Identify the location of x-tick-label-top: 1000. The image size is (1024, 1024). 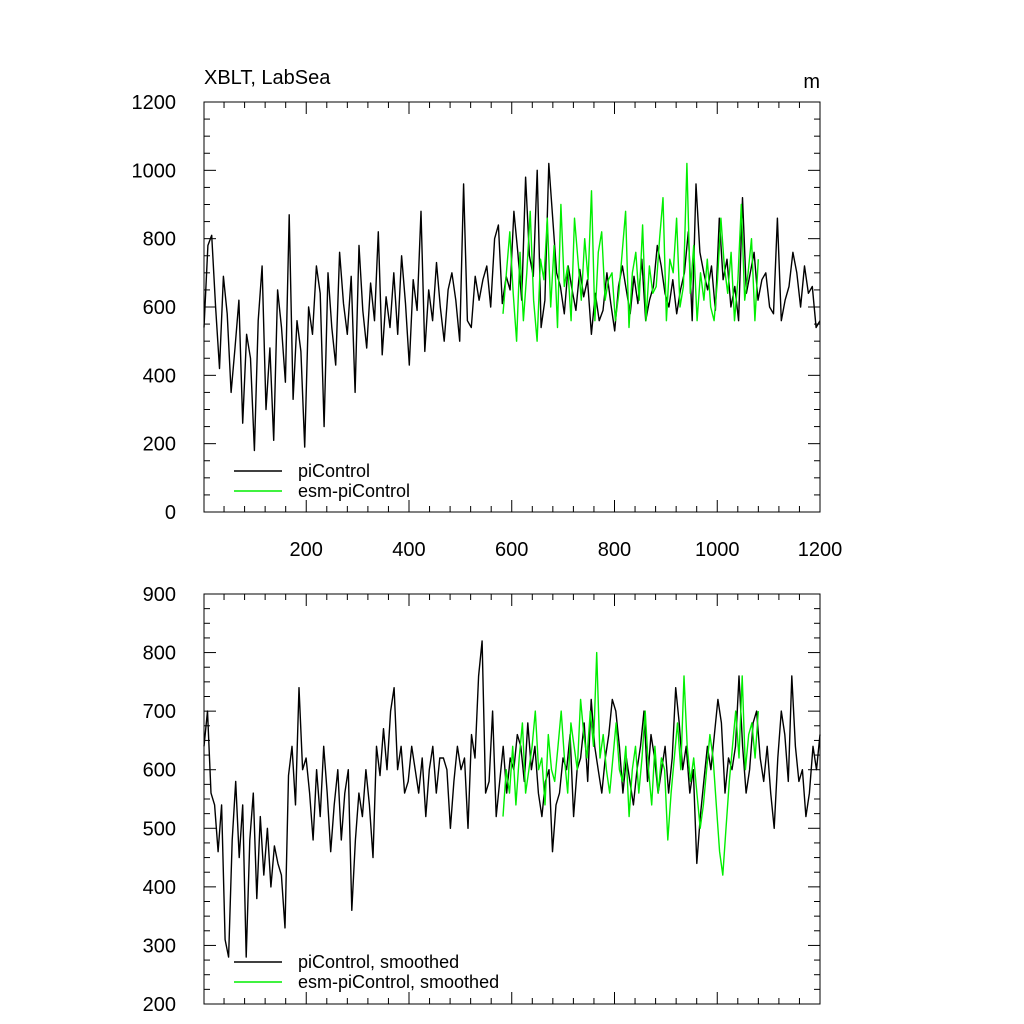
(717, 550).